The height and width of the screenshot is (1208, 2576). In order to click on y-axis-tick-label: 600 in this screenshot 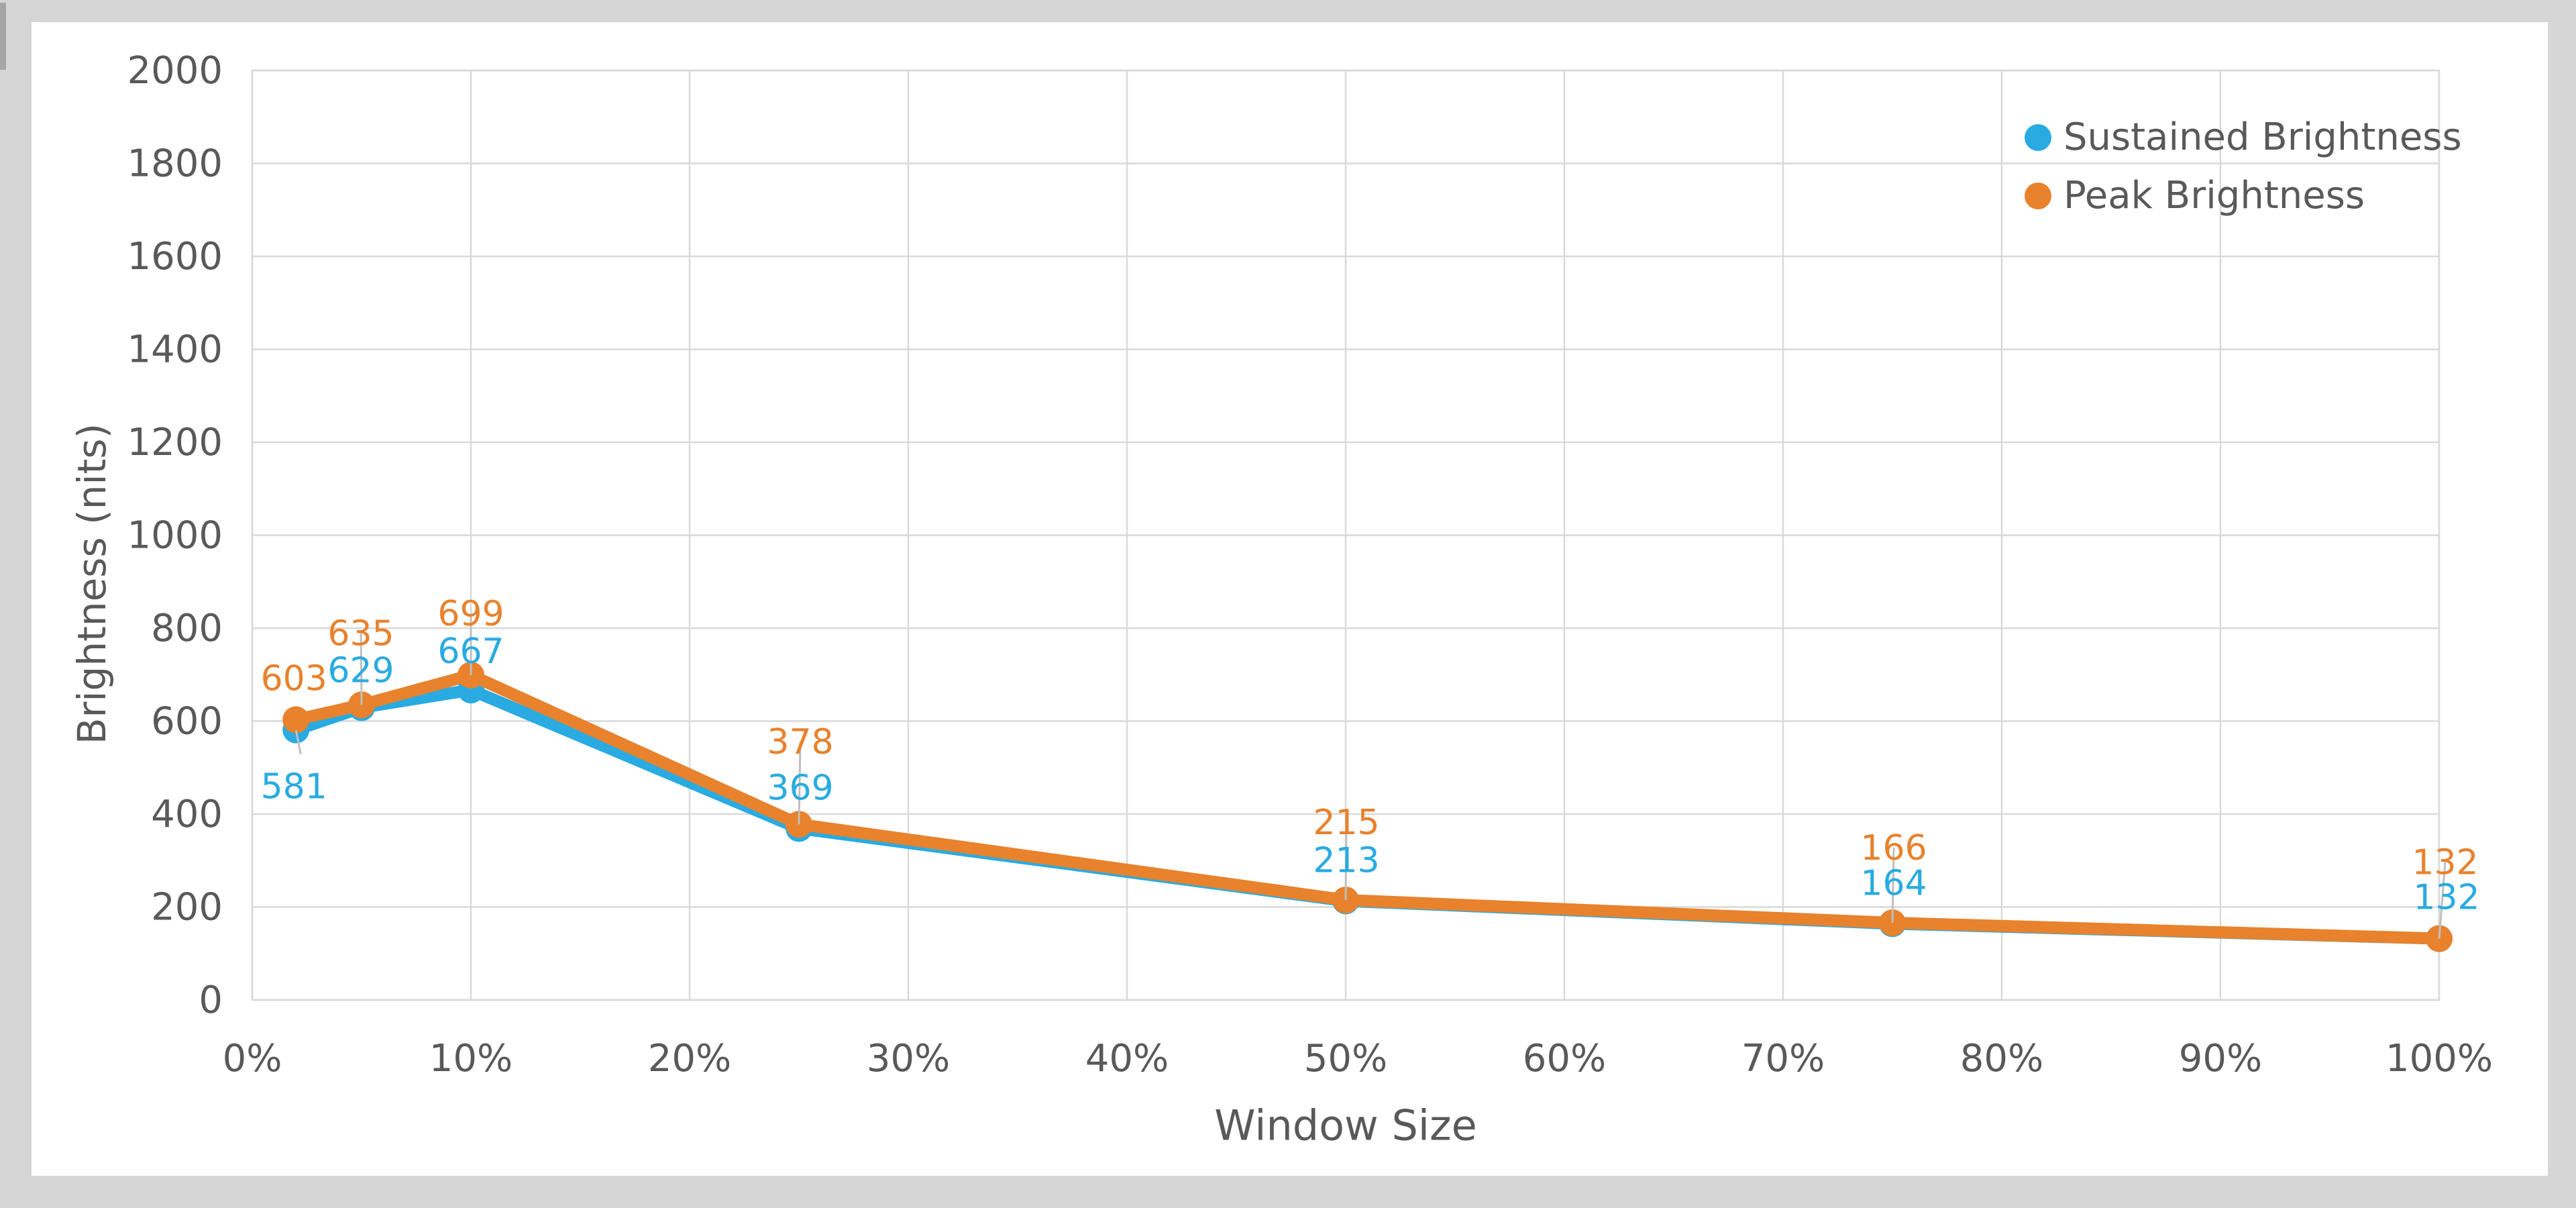, I will do `click(187, 722)`.